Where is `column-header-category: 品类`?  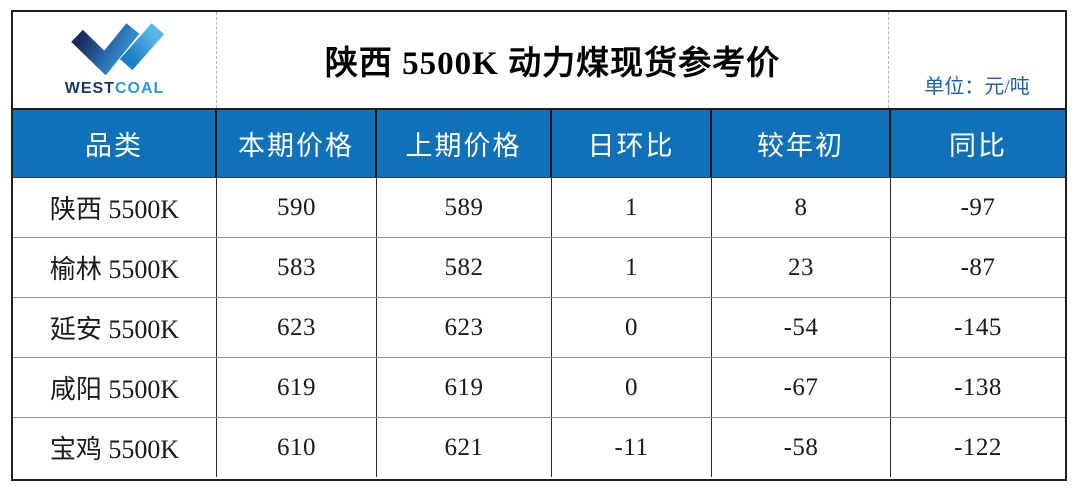
column-header-category: 品类 is located at coordinates (115, 143).